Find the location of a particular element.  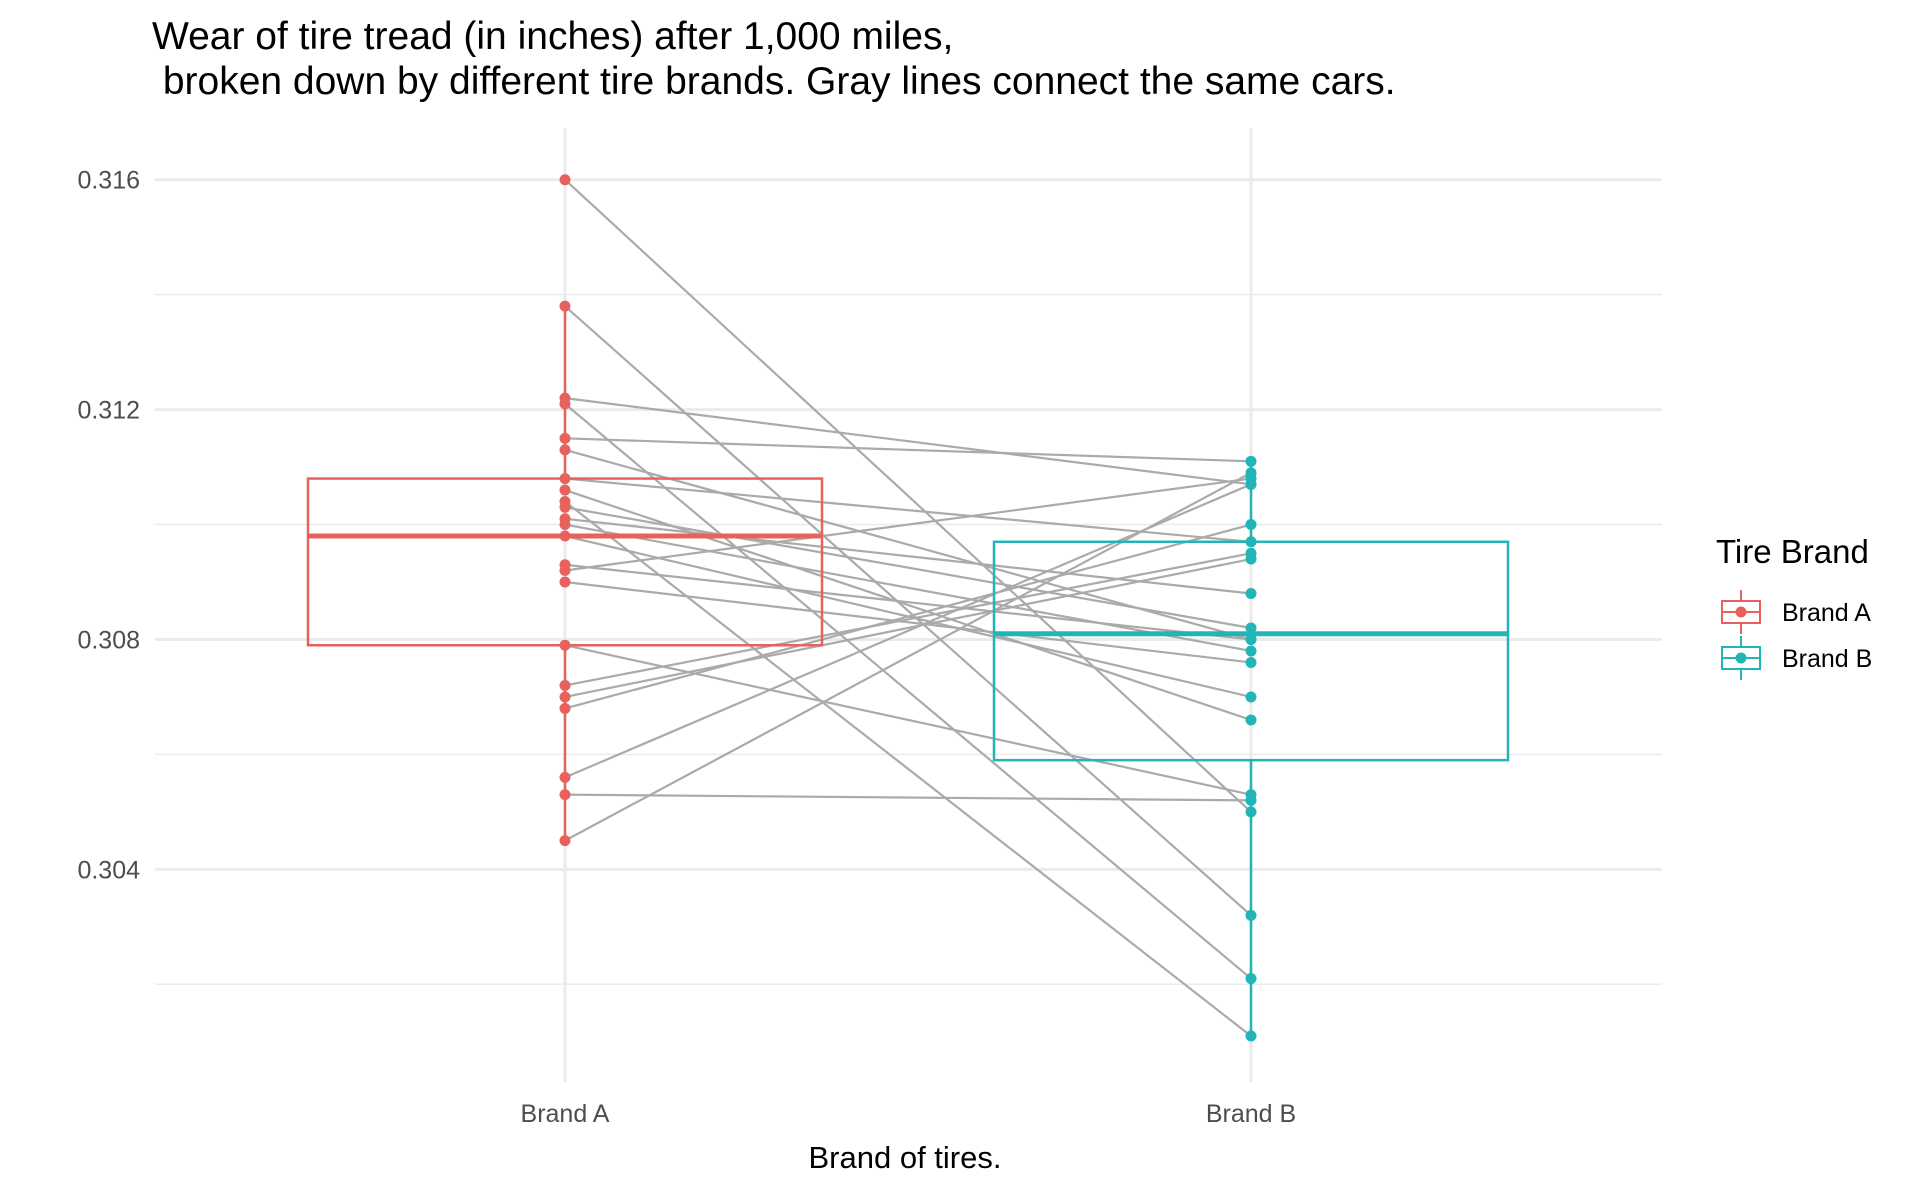

x-tick-label: Brand B is located at coordinates (1251, 1114).